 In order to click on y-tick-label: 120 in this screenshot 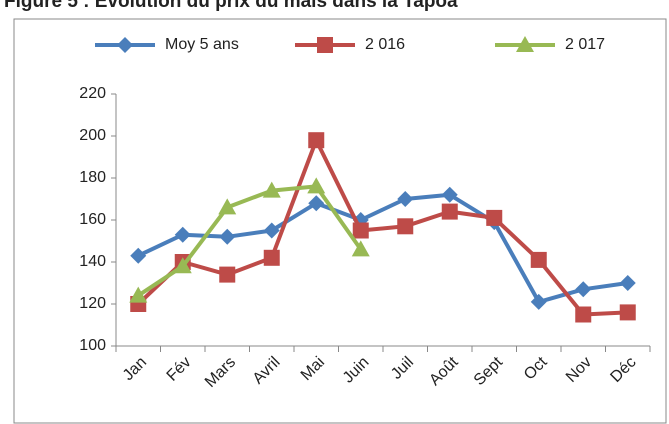, I will do `click(92, 303)`.